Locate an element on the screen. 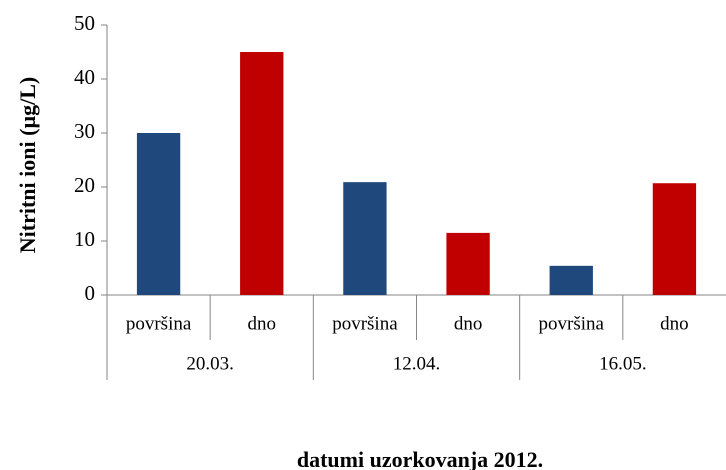  y-tick-label: 40 is located at coordinates (84, 77).